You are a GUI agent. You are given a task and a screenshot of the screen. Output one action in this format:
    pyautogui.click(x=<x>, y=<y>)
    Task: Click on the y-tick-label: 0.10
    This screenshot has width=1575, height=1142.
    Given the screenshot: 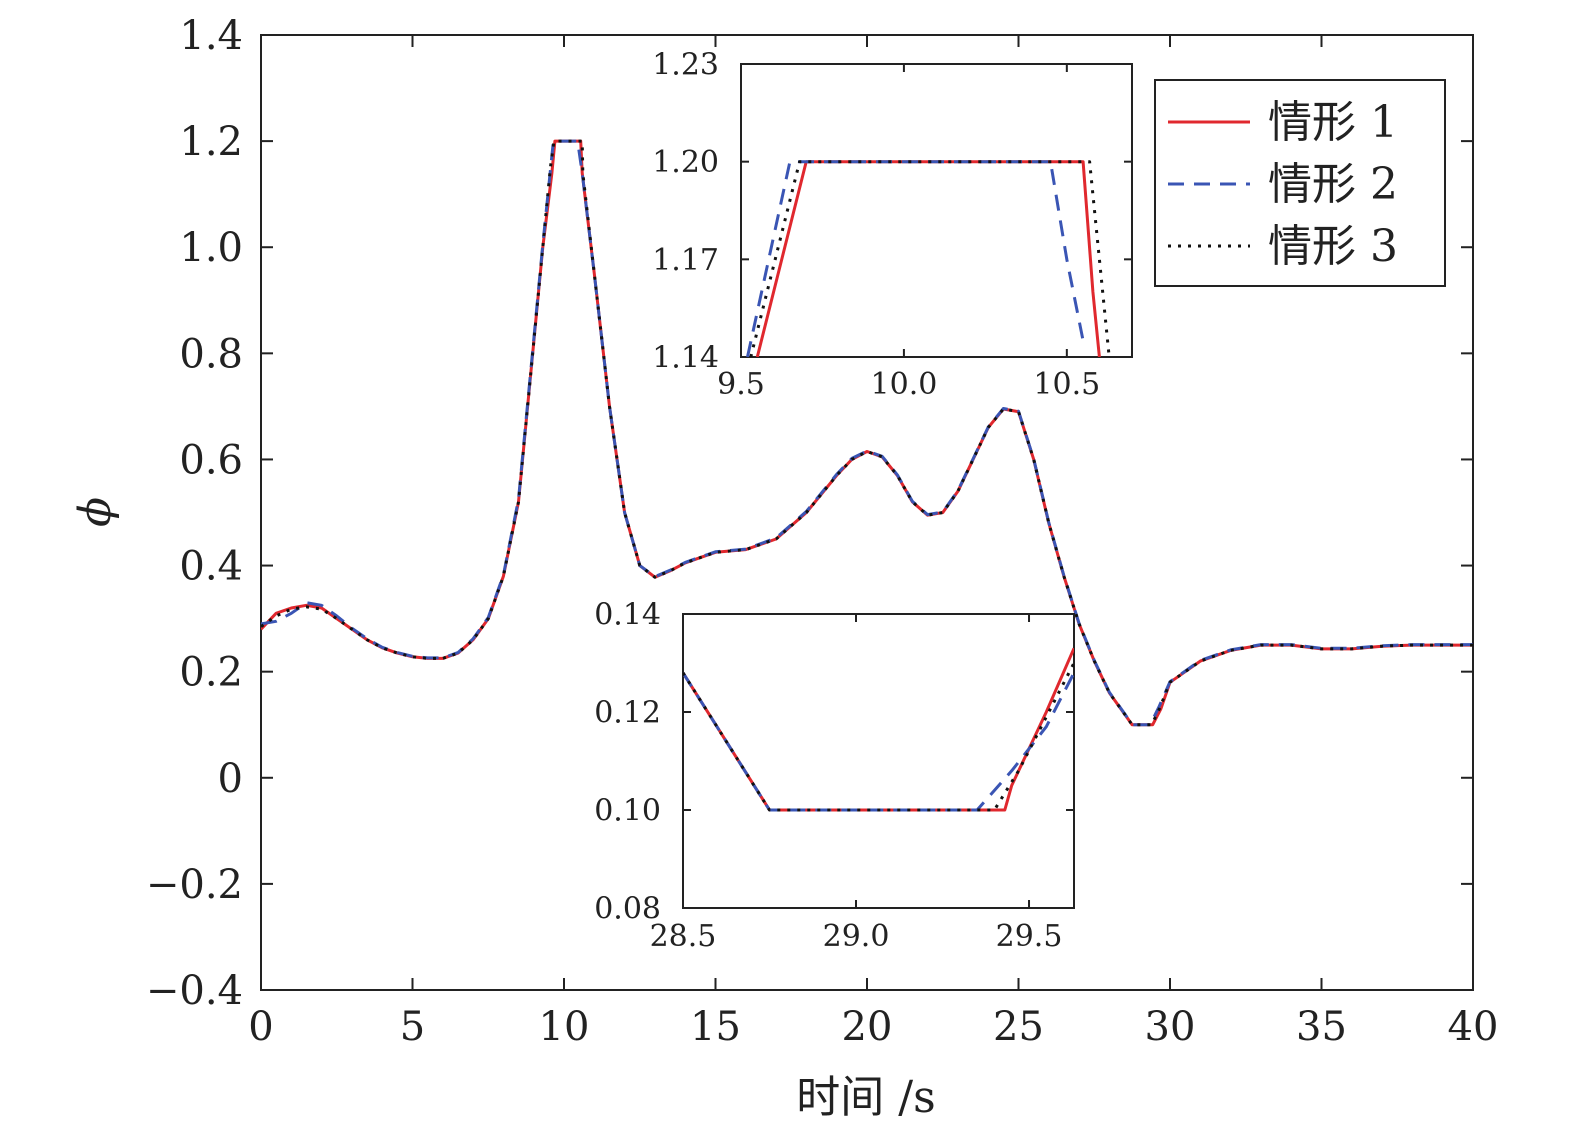 What is the action you would take?
    pyautogui.click(x=627, y=811)
    